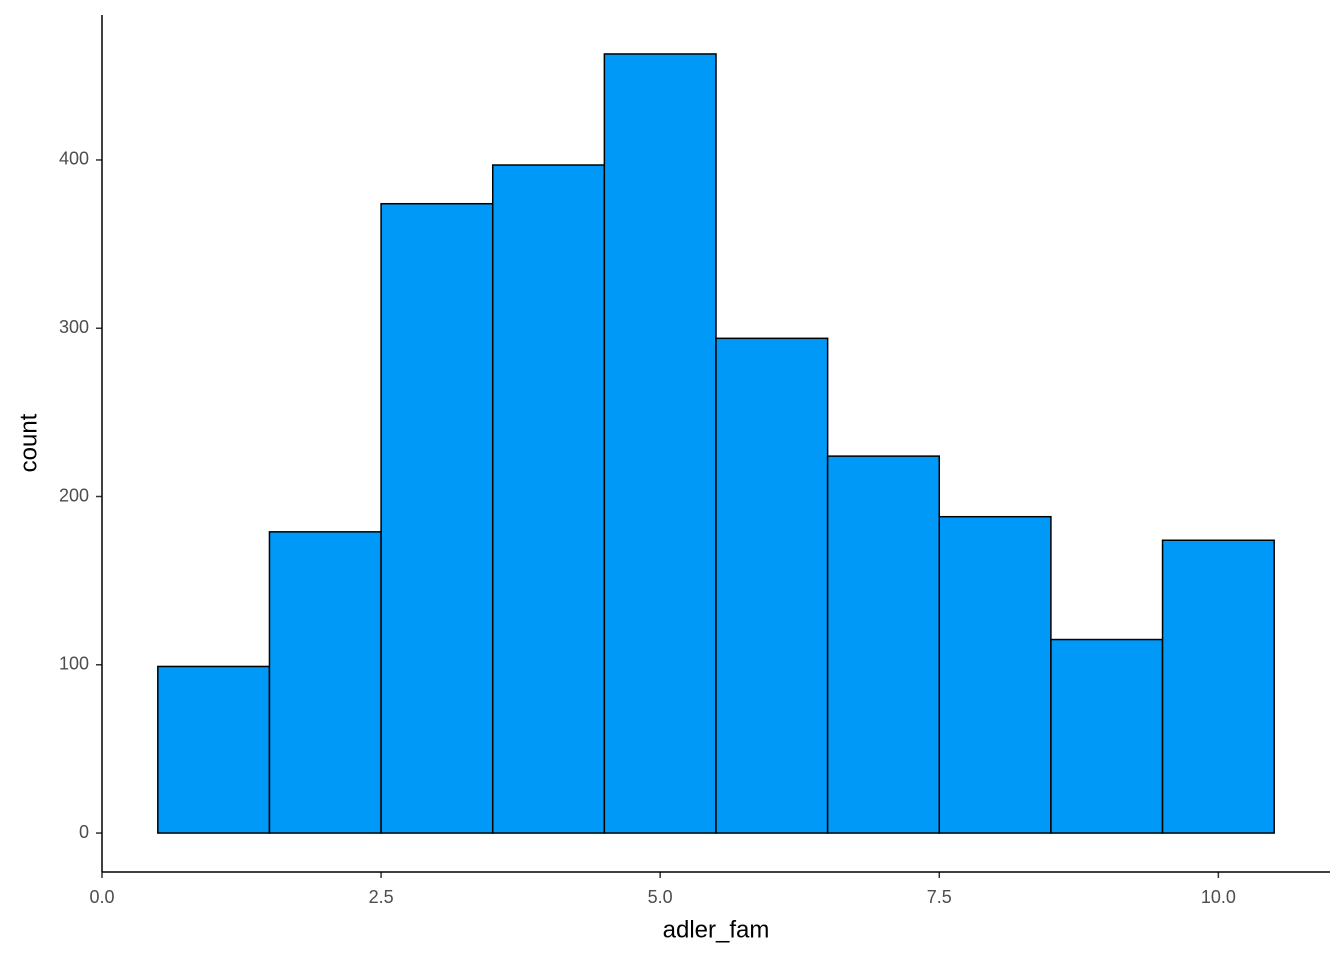 The image size is (1344, 960). I want to click on x-tick-label: 5.0, so click(660, 897).